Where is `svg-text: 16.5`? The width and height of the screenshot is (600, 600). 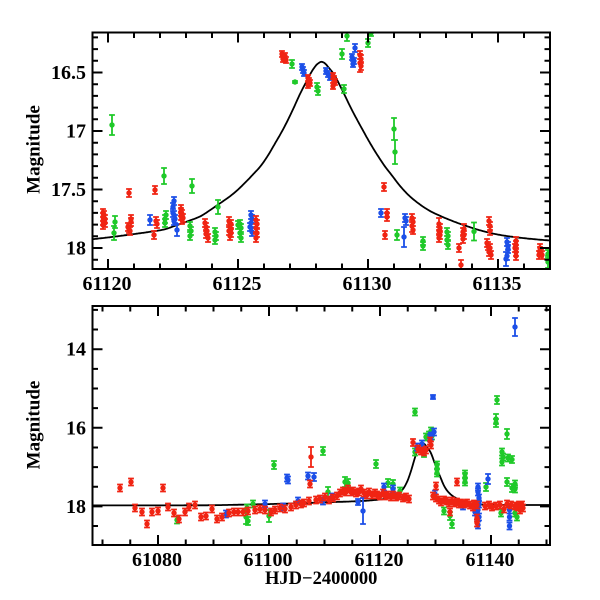
svg-text: 16.5 is located at coordinates (68, 73).